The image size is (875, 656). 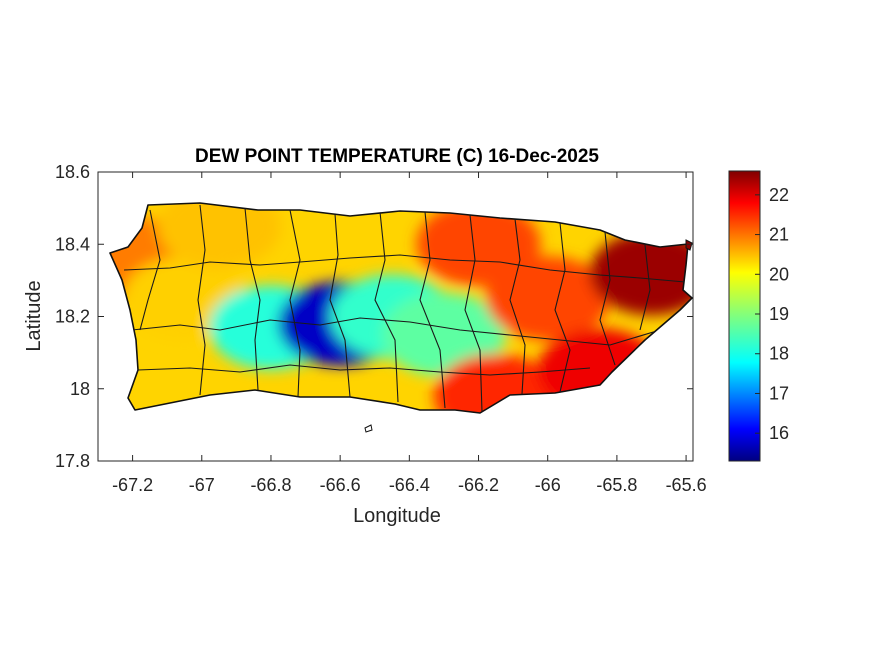 What do you see at coordinates (744, 316) in the screenshot?
I see `colorbar` at bounding box center [744, 316].